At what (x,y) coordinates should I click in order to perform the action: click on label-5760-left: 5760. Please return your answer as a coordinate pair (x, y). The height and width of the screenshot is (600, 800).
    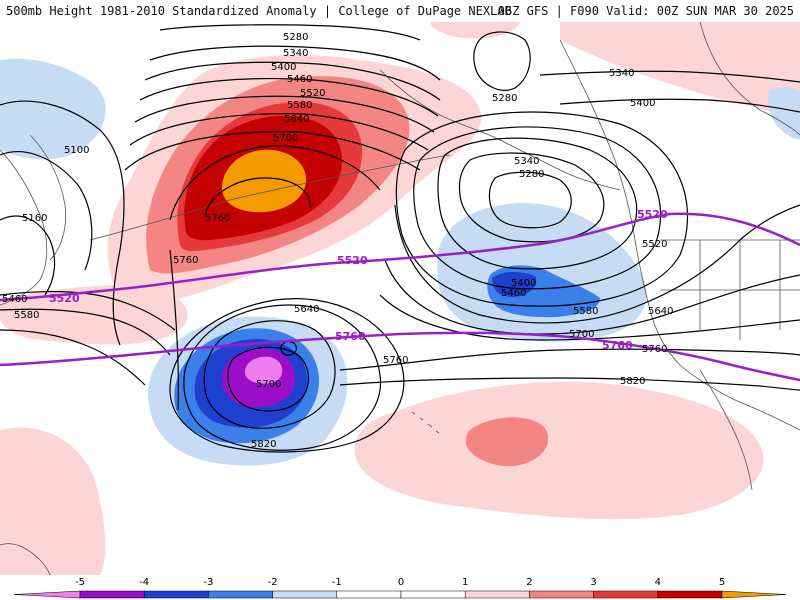
    Looking at the image, I should click on (185, 260).